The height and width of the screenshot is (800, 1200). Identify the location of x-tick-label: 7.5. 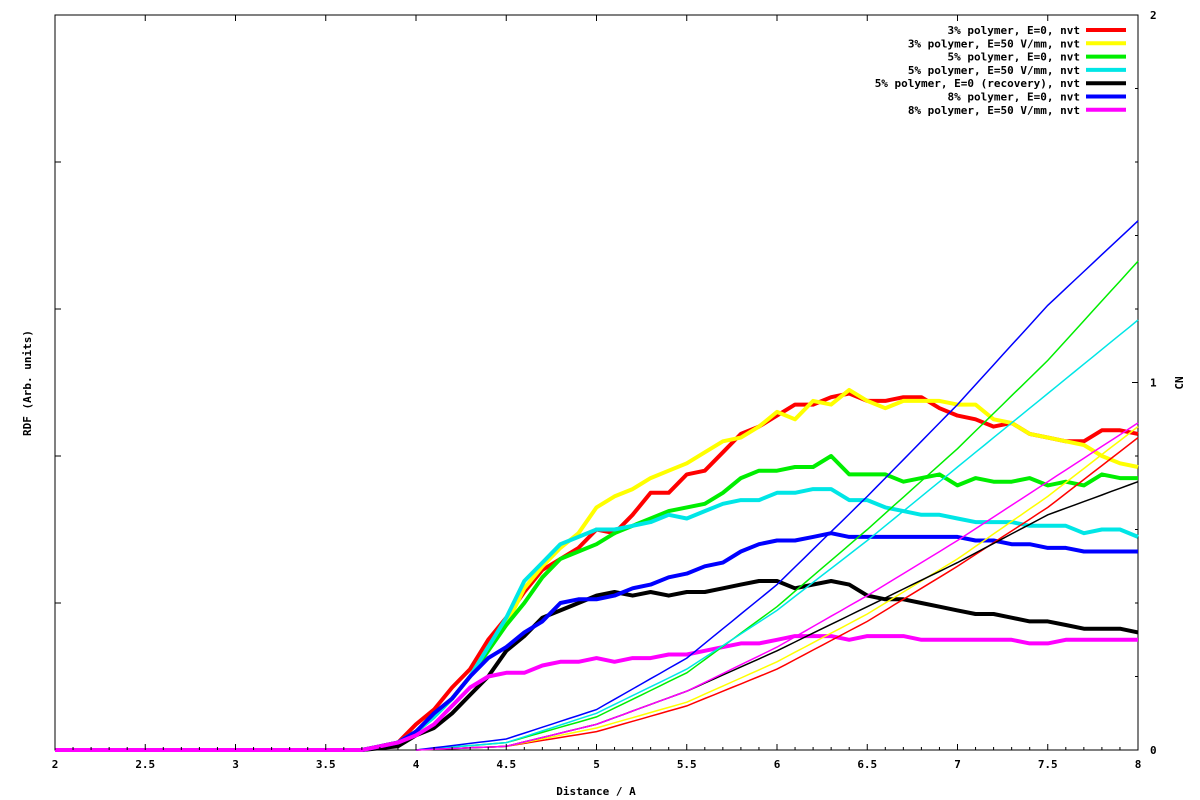
(1048, 764).